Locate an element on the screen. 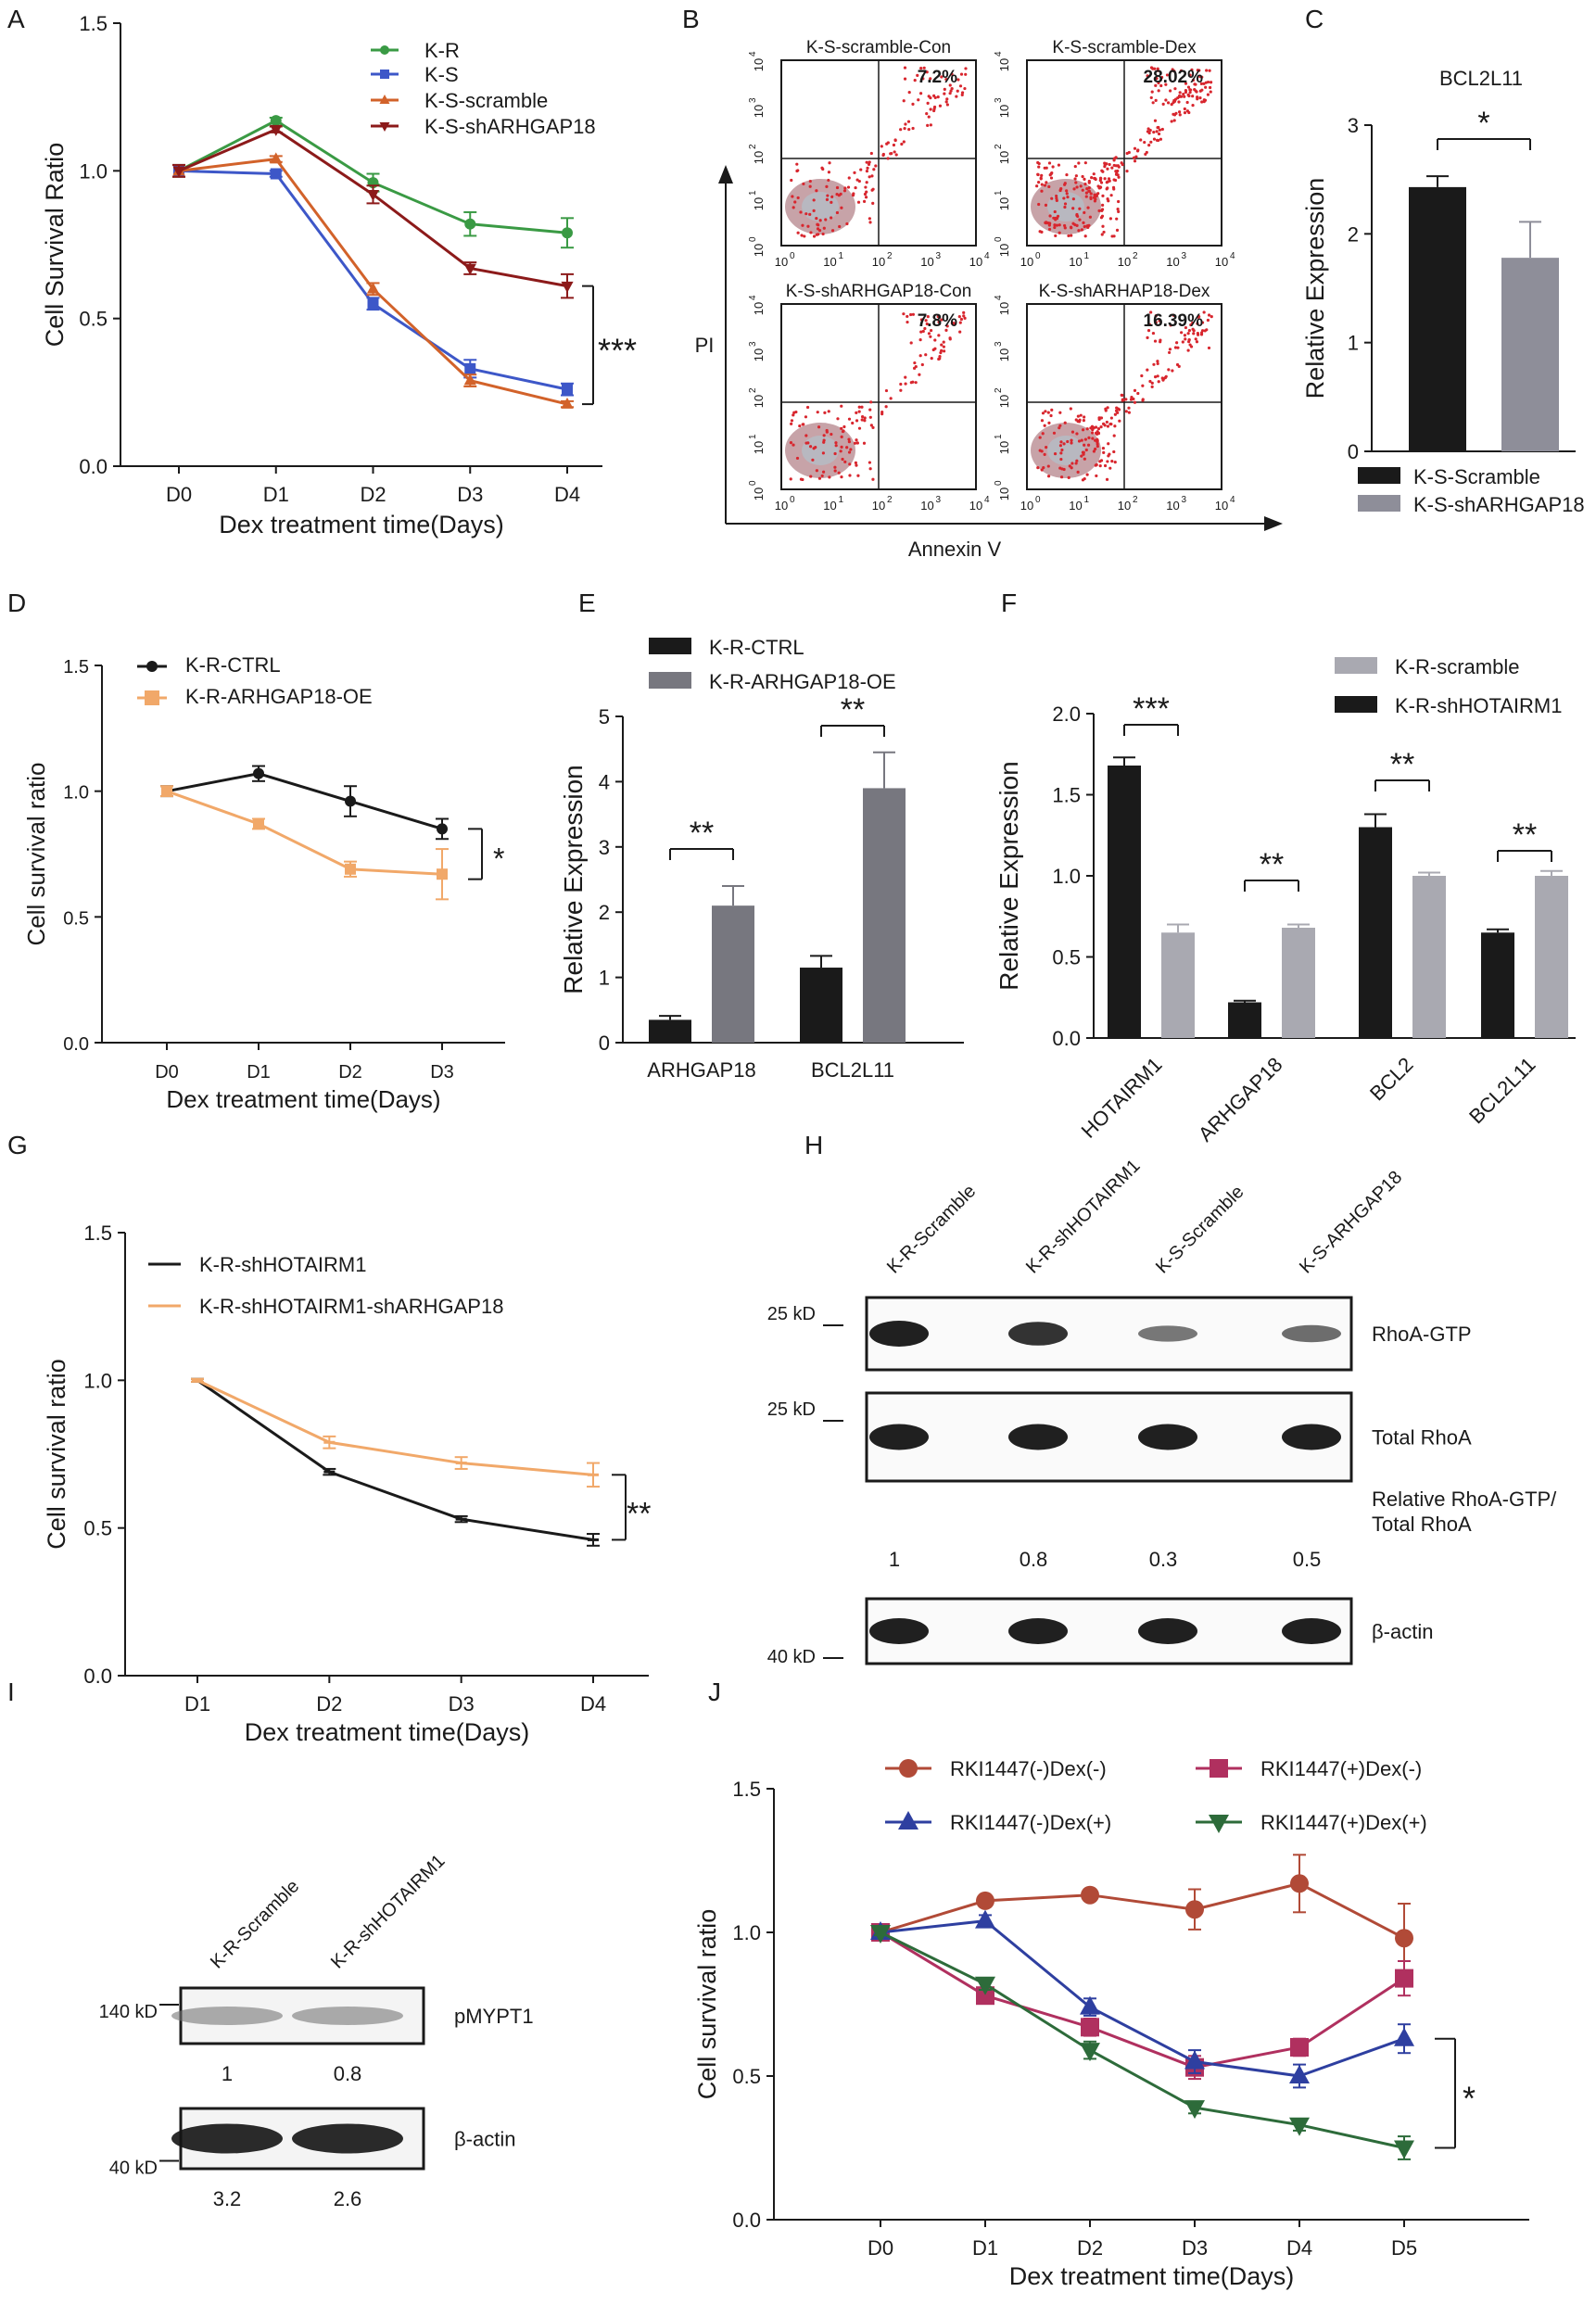 The width and height of the screenshot is (1596, 2317). pi-axis-label: PI is located at coordinates (705, 345).